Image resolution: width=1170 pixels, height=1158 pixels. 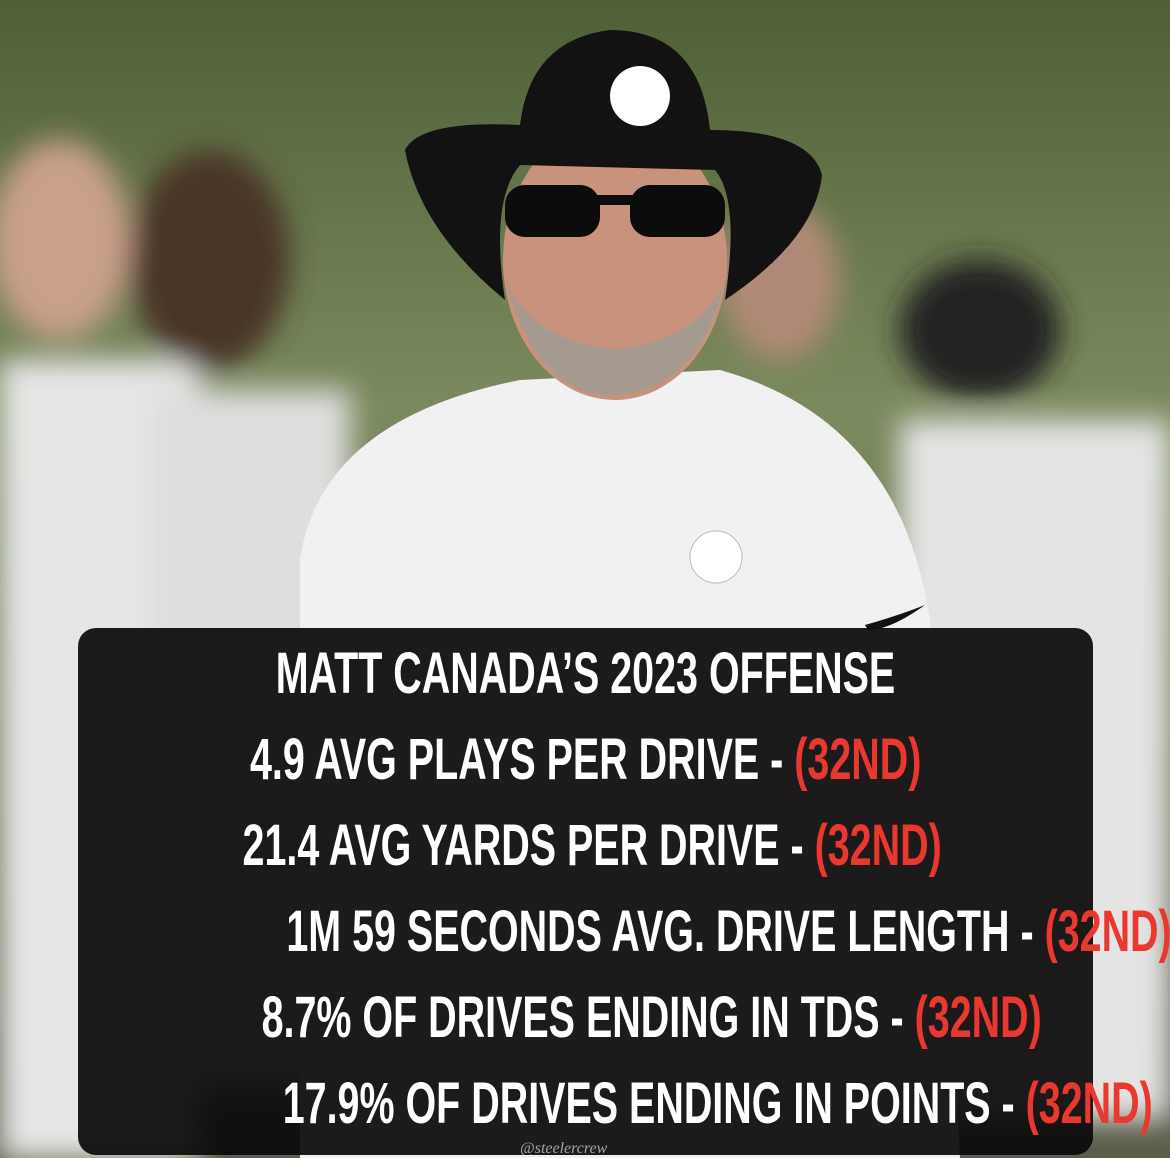 I want to click on title-line: MATT CANADA’S 2023 OFFENSE, so click(x=585, y=673).